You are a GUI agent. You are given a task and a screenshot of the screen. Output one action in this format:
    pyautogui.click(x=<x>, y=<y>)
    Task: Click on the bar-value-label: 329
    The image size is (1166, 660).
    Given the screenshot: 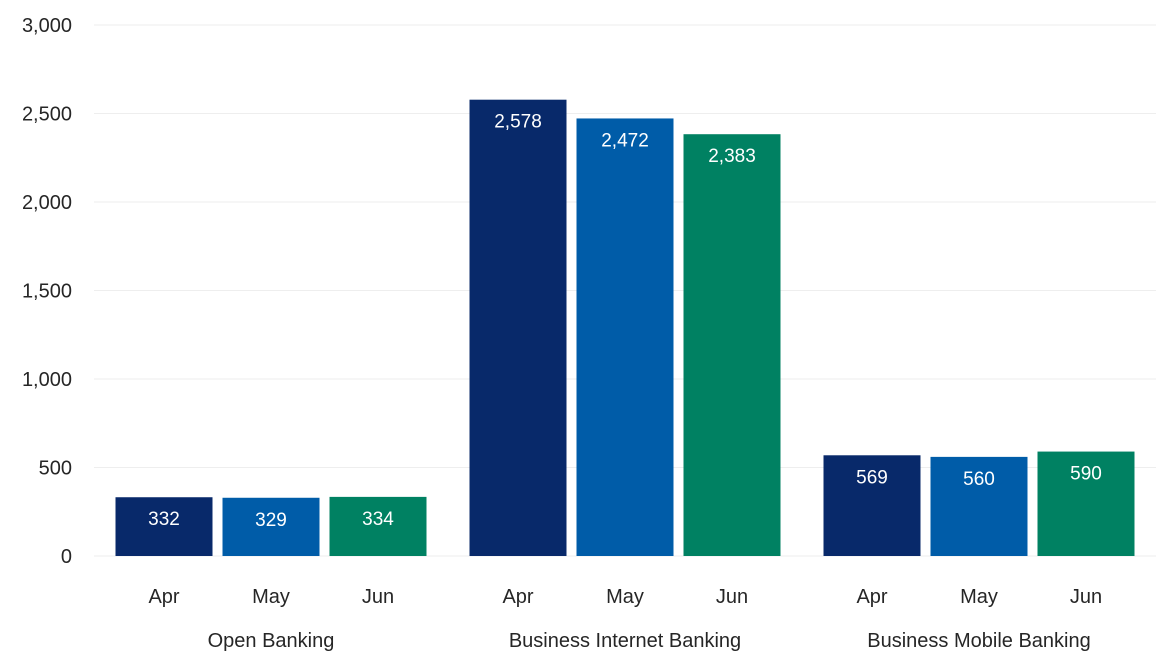 What is the action you would take?
    pyautogui.click(x=271, y=520)
    